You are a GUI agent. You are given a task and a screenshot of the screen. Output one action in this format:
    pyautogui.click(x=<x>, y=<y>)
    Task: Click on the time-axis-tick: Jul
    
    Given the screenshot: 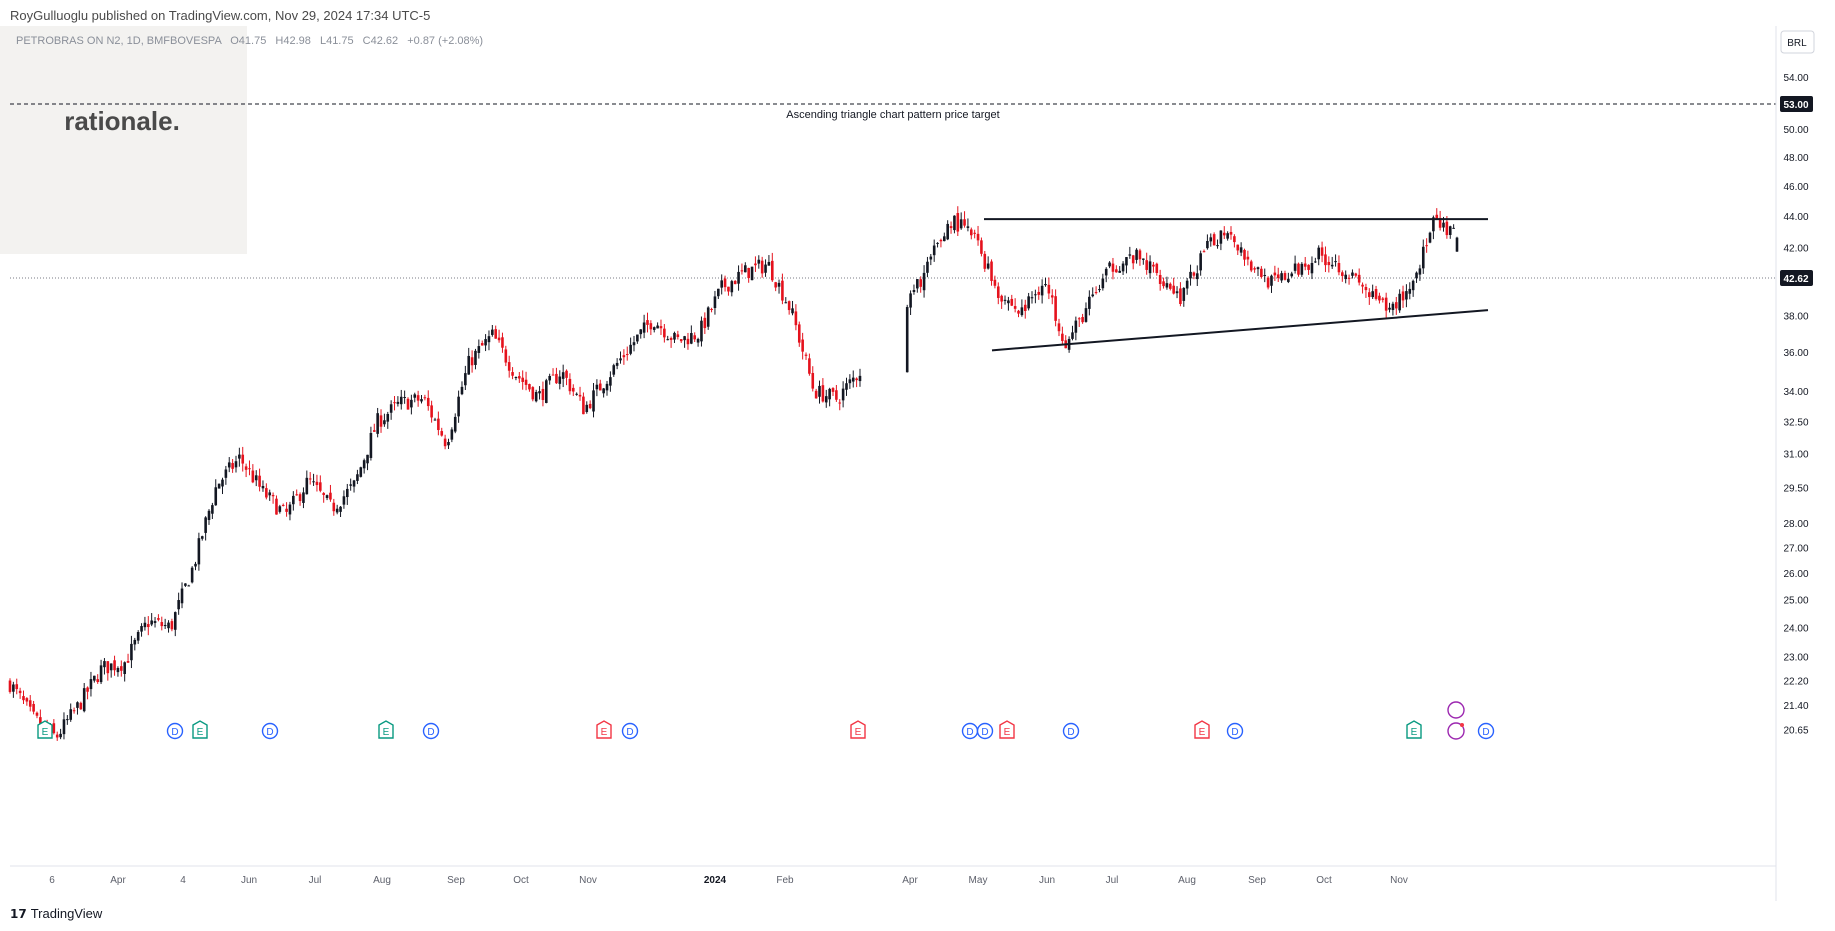 What is the action you would take?
    pyautogui.click(x=1112, y=880)
    